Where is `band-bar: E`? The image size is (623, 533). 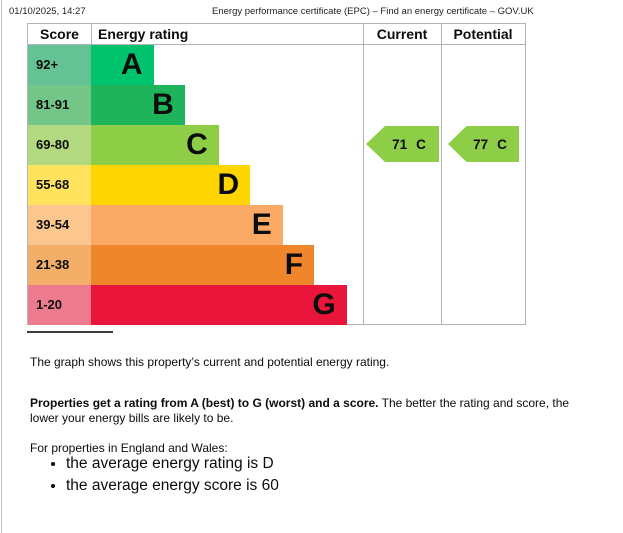
band-bar: E is located at coordinates (187, 225).